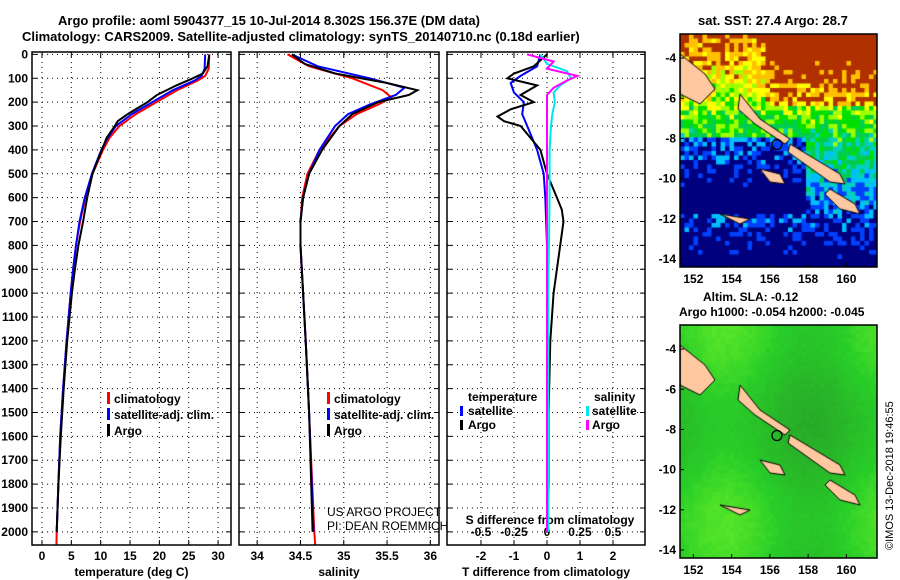 The width and height of the screenshot is (900, 580). I want to click on y-tick-label: 200, so click(18, 102).